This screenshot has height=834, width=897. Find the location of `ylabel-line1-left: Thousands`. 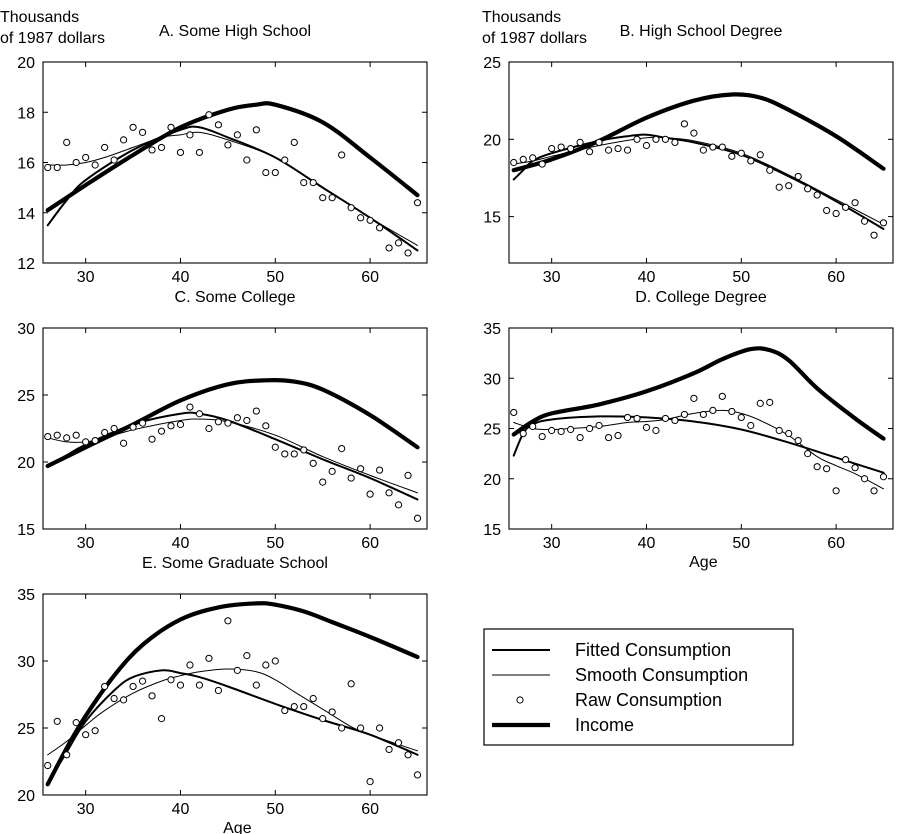

ylabel-line1-left: Thousands is located at coordinates (39, 17).